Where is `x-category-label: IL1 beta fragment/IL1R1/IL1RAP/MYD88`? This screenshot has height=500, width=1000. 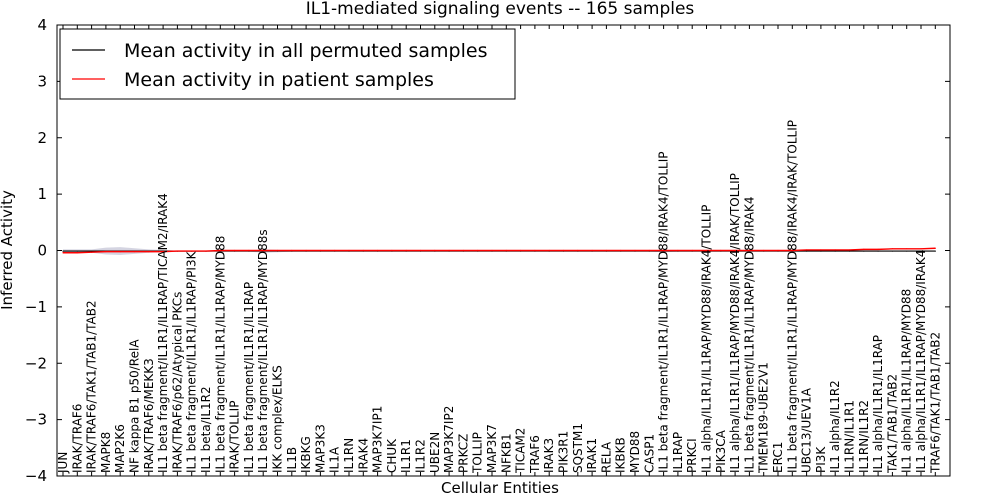 x-category-label: IL1 beta fragment/IL1R1/IL1RAP/MYD88 is located at coordinates (220, 354).